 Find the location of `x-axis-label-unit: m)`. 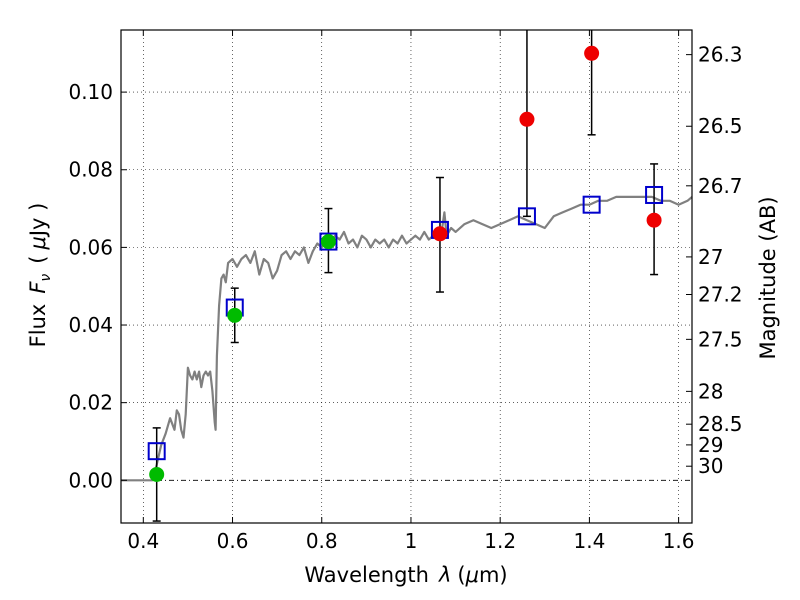

x-axis-label-unit: m) is located at coordinates (493, 575).